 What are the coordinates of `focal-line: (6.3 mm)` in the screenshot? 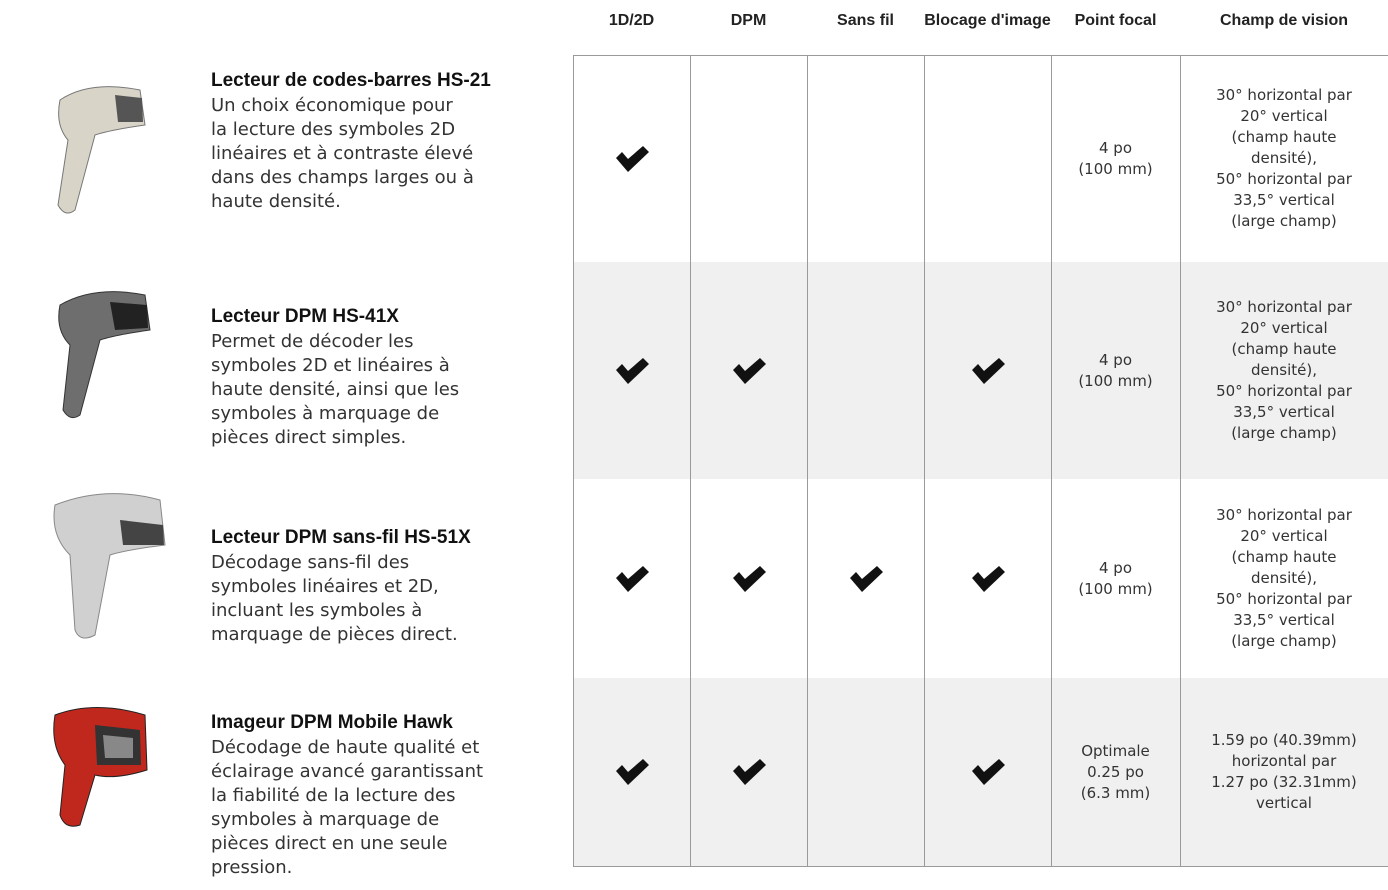 It's located at (1115, 792).